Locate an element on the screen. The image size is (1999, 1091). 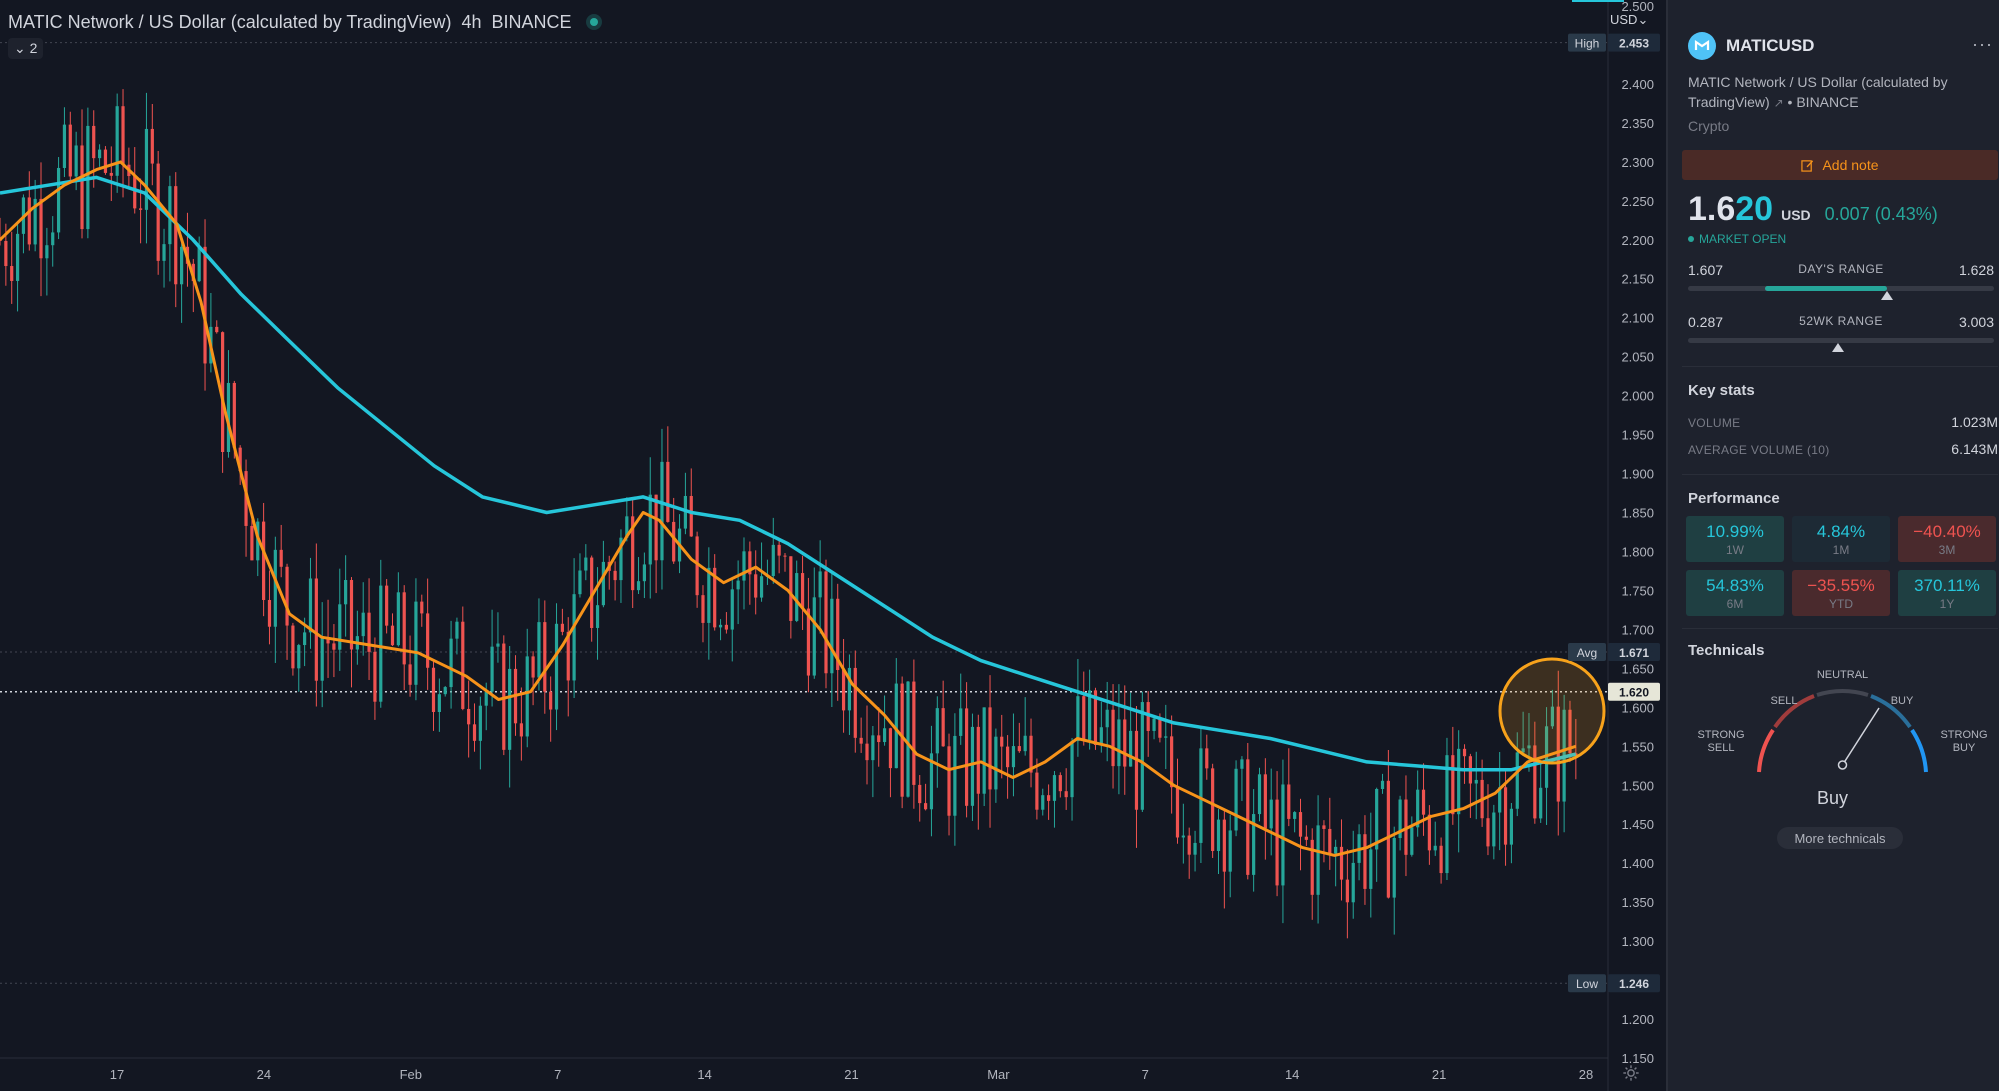
performance-cell: 54.83% 6M is located at coordinates (1735, 593).